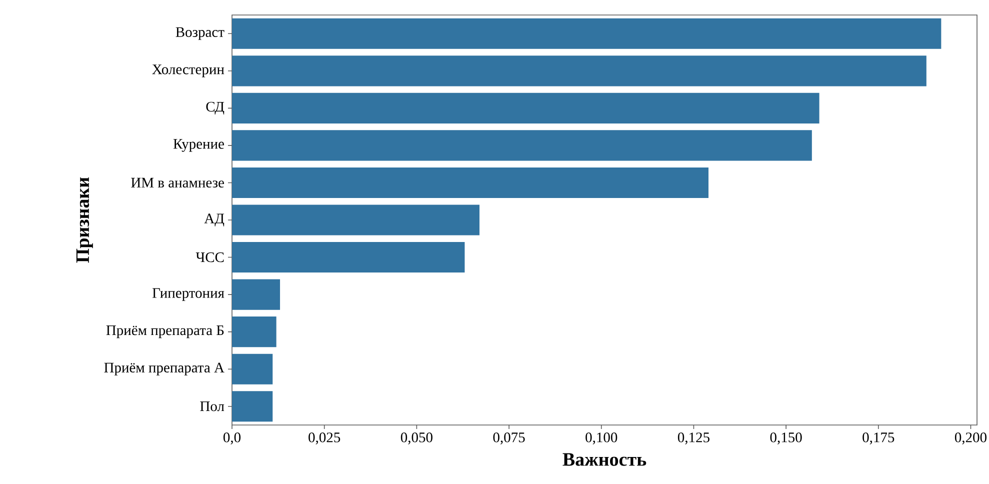 This screenshot has width=989, height=484. Describe the element at coordinates (604, 459) in the screenshot. I see `x-axis-title: Важность` at that location.